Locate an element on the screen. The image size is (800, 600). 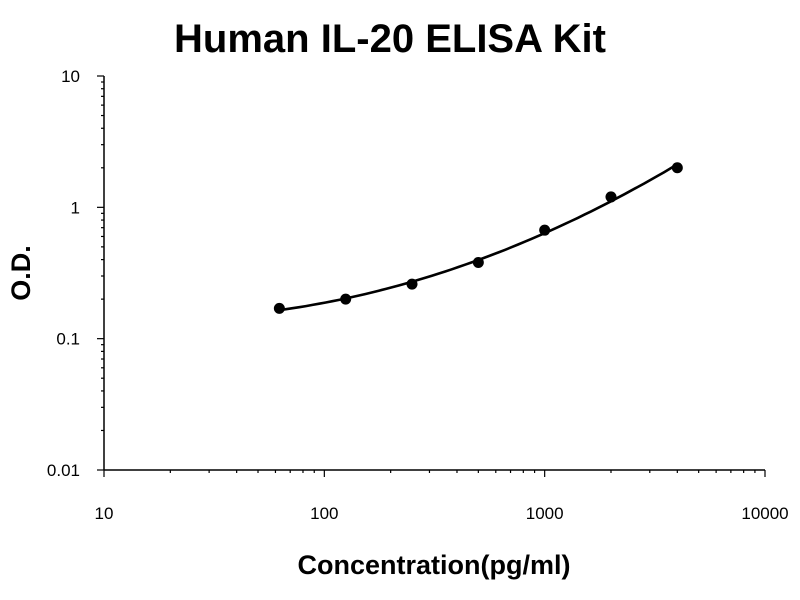
y-tick-label: 0.01 is located at coordinates (63, 470).